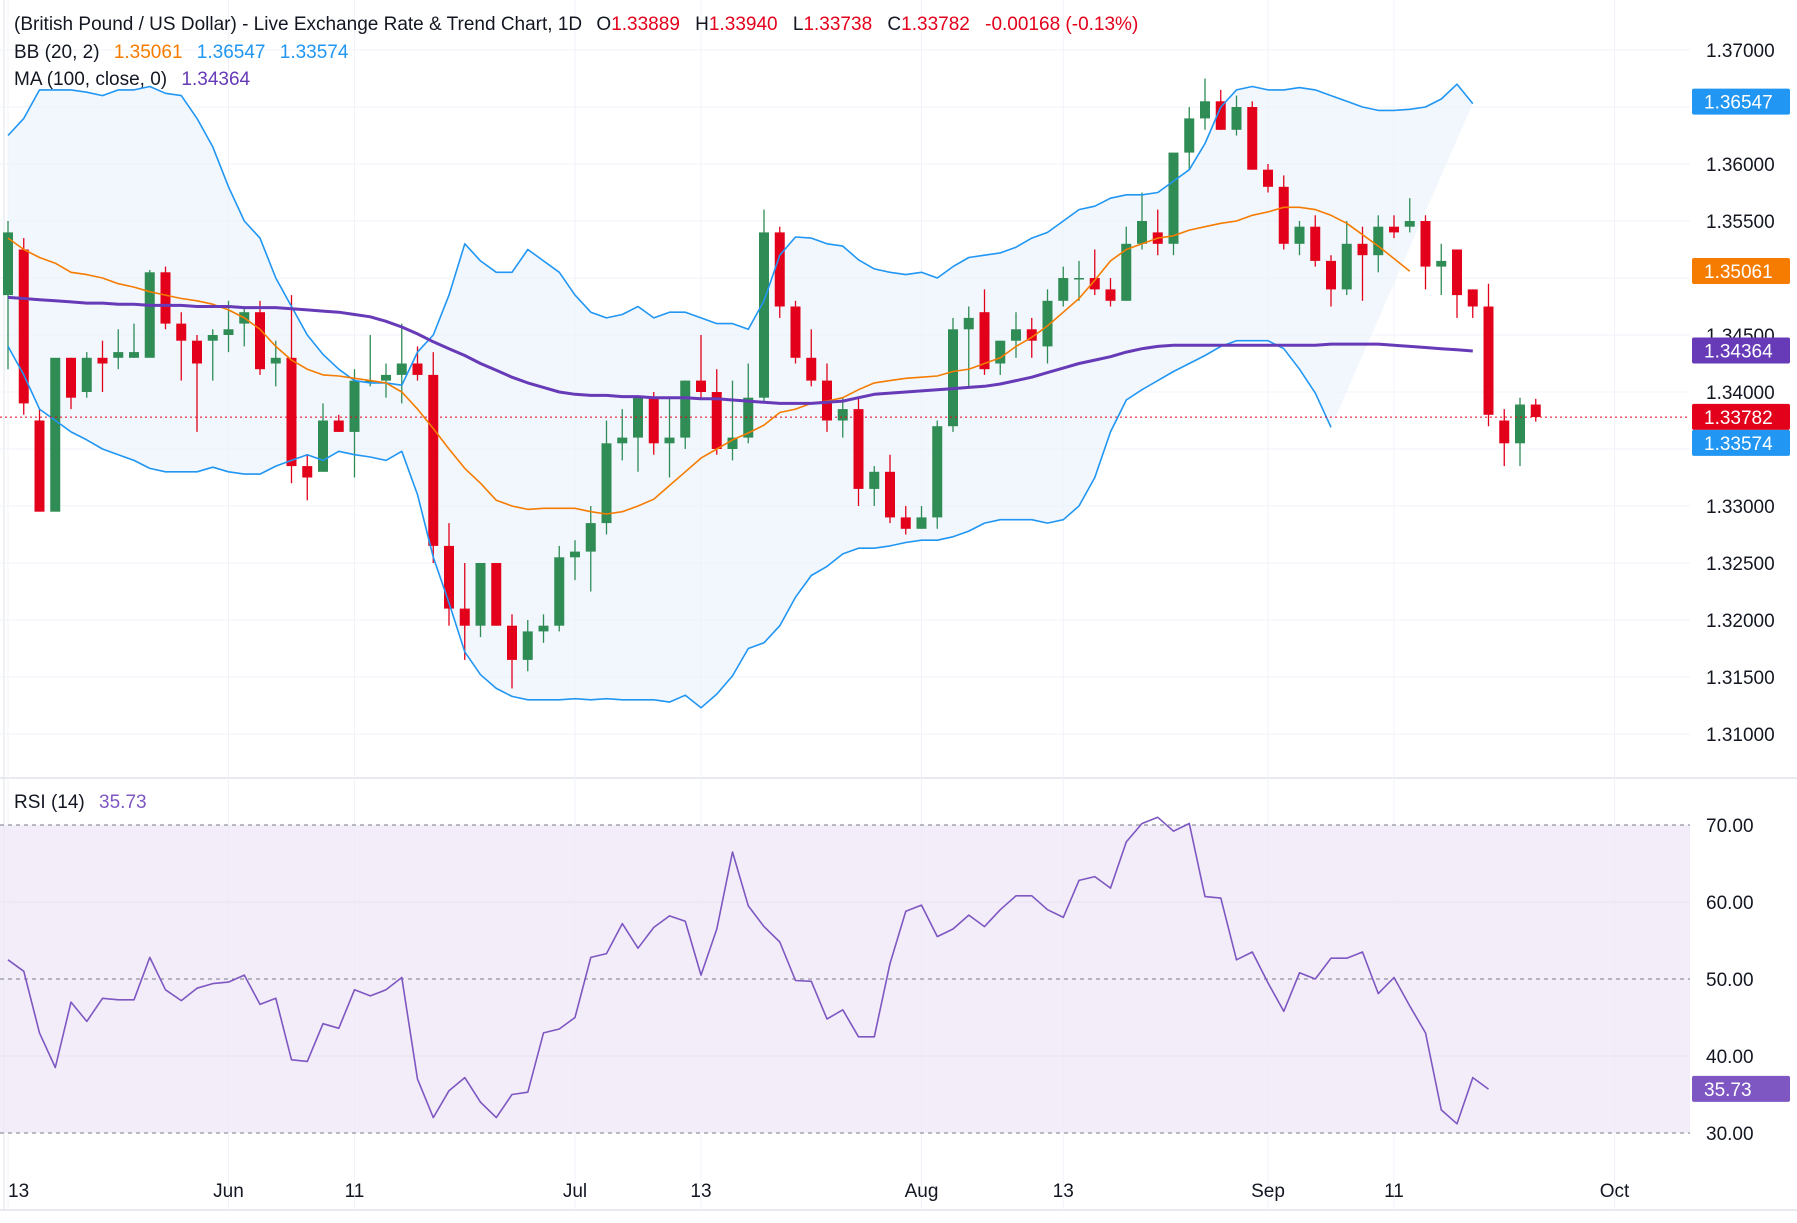 Image resolution: width=1797 pixels, height=1223 pixels. Describe the element at coordinates (740, 350) in the screenshot. I see `ma100-line` at that location.